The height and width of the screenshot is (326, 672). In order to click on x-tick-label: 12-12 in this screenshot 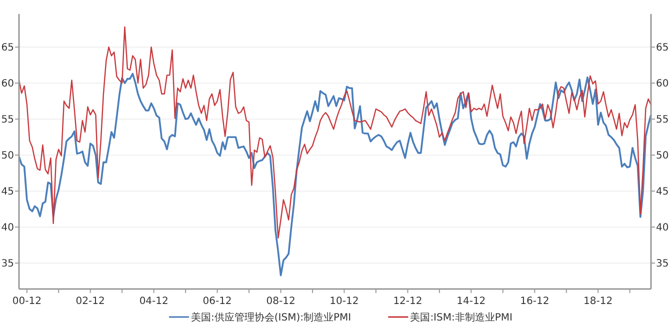, I will do `click(407, 301)`.